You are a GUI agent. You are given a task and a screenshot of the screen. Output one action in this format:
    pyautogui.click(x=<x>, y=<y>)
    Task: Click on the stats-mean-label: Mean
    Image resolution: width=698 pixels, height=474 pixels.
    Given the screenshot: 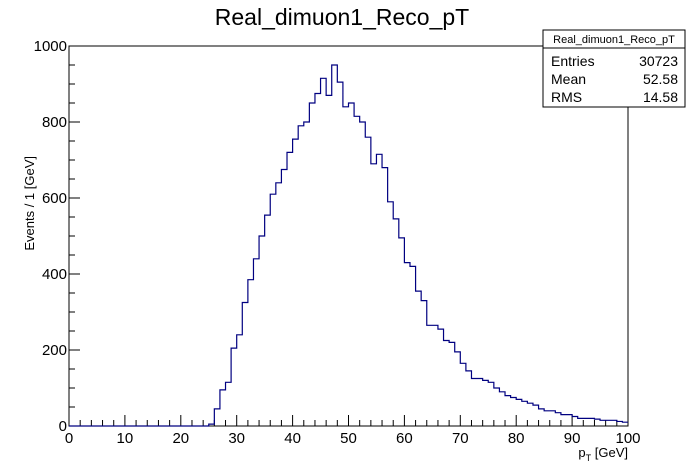 What is the action you would take?
    pyautogui.click(x=568, y=79)
    